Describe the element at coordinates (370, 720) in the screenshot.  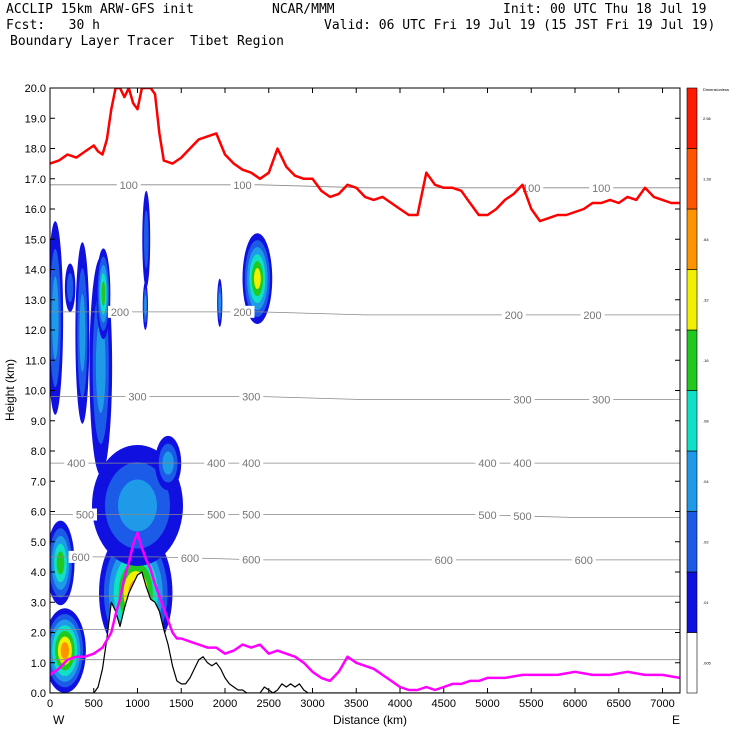
I see `x-axis-label: Distance (km)` at that location.